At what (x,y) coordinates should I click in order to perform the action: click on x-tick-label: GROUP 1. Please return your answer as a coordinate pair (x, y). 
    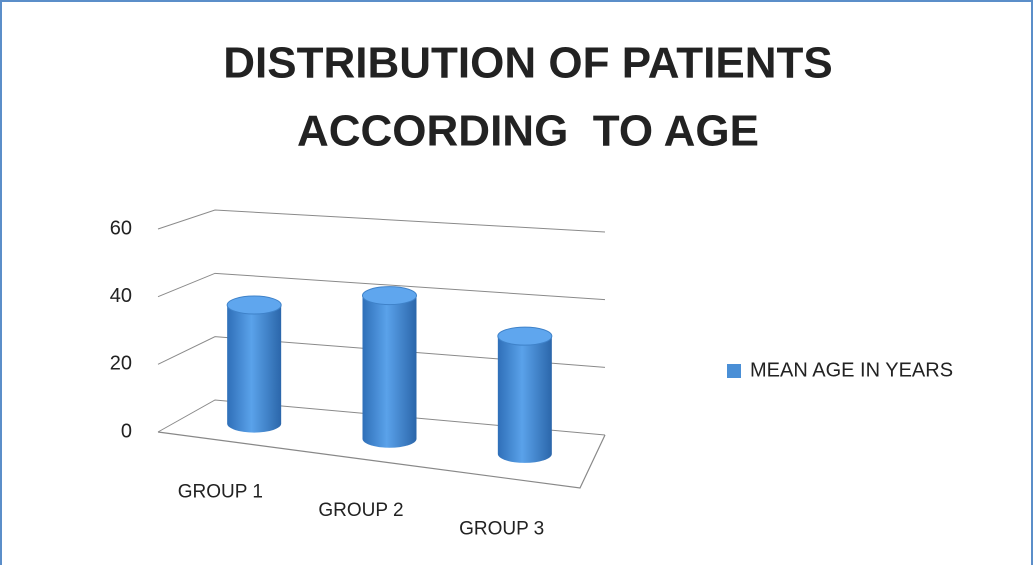
    Looking at the image, I should click on (220, 491).